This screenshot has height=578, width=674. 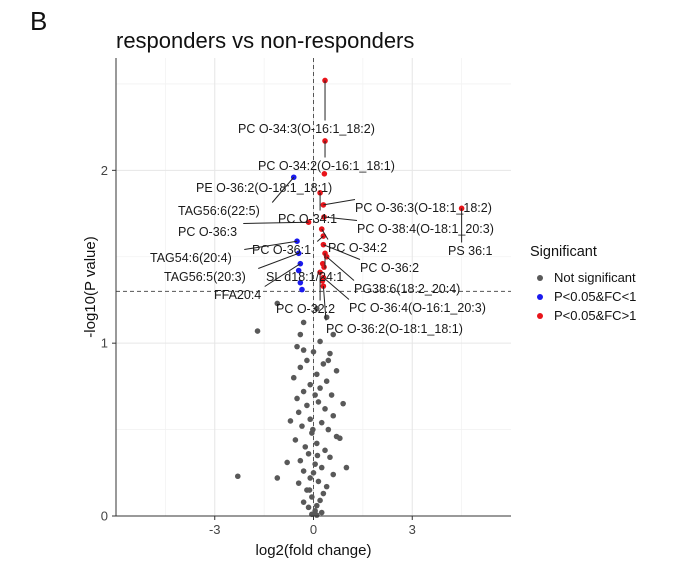 What do you see at coordinates (305, 309) in the screenshot?
I see `point-label: PC O-32:2` at bounding box center [305, 309].